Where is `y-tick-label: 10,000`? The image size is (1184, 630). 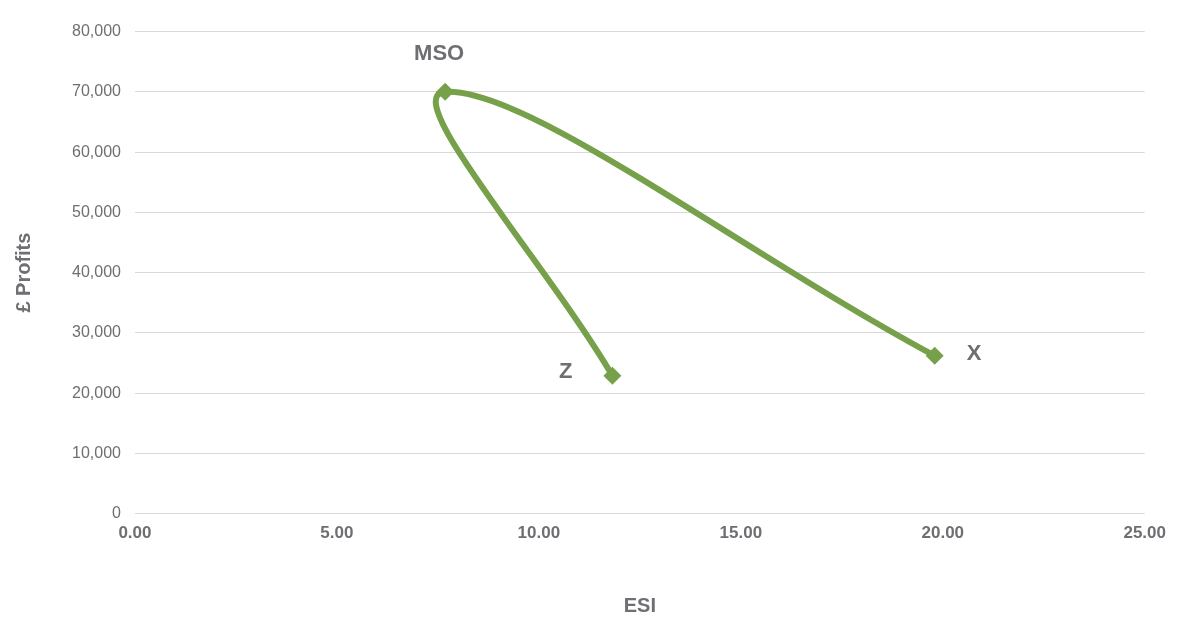 y-tick-label: 10,000 is located at coordinates (97, 452).